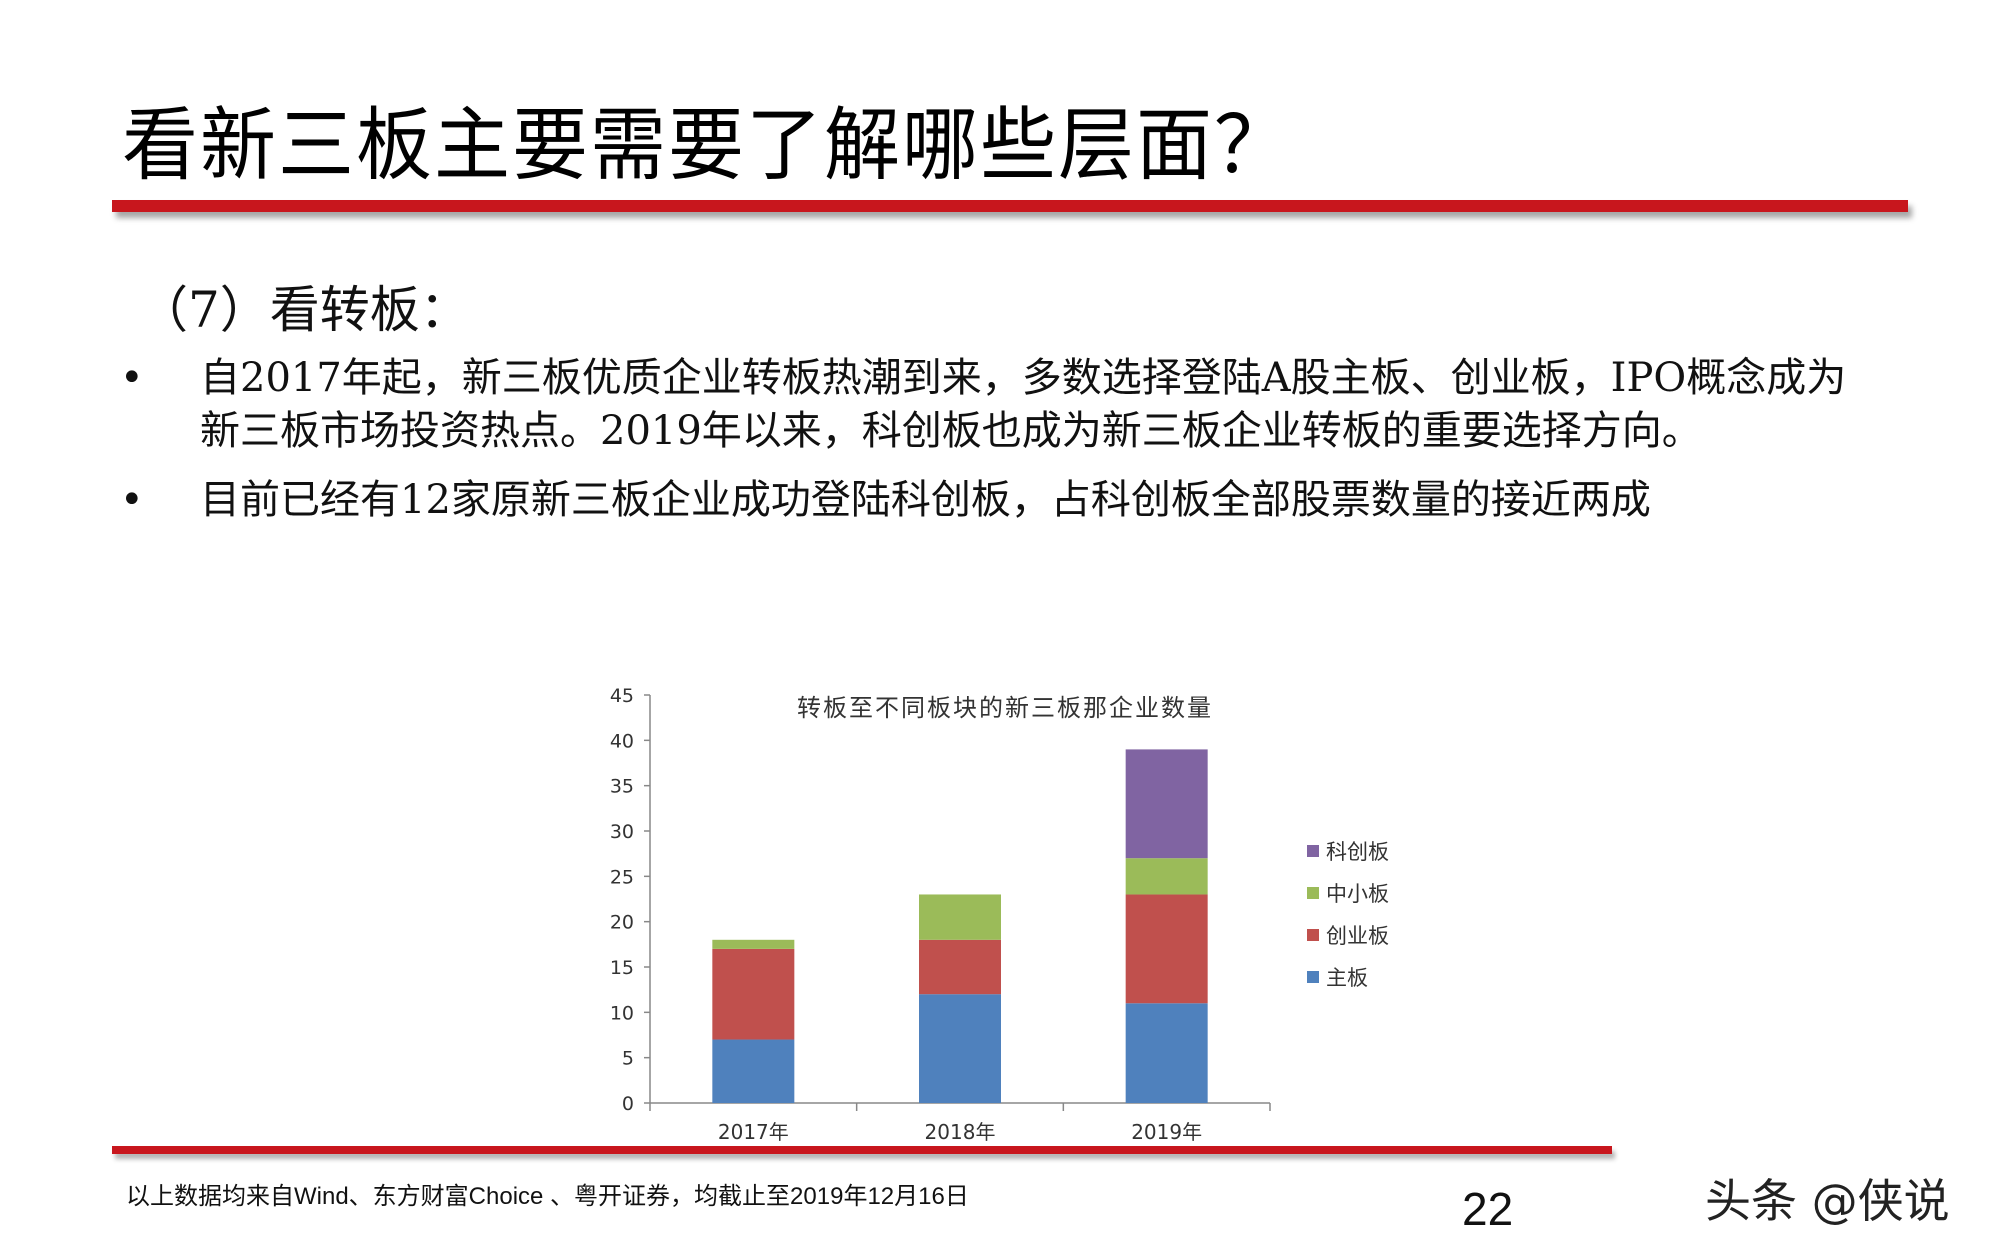  I want to click on footer-divider, so click(862, 1150).